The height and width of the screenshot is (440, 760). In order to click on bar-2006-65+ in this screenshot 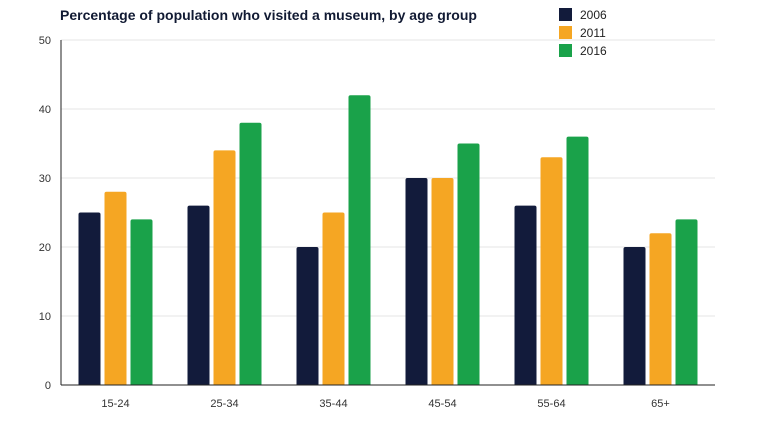, I will do `click(634, 316)`.